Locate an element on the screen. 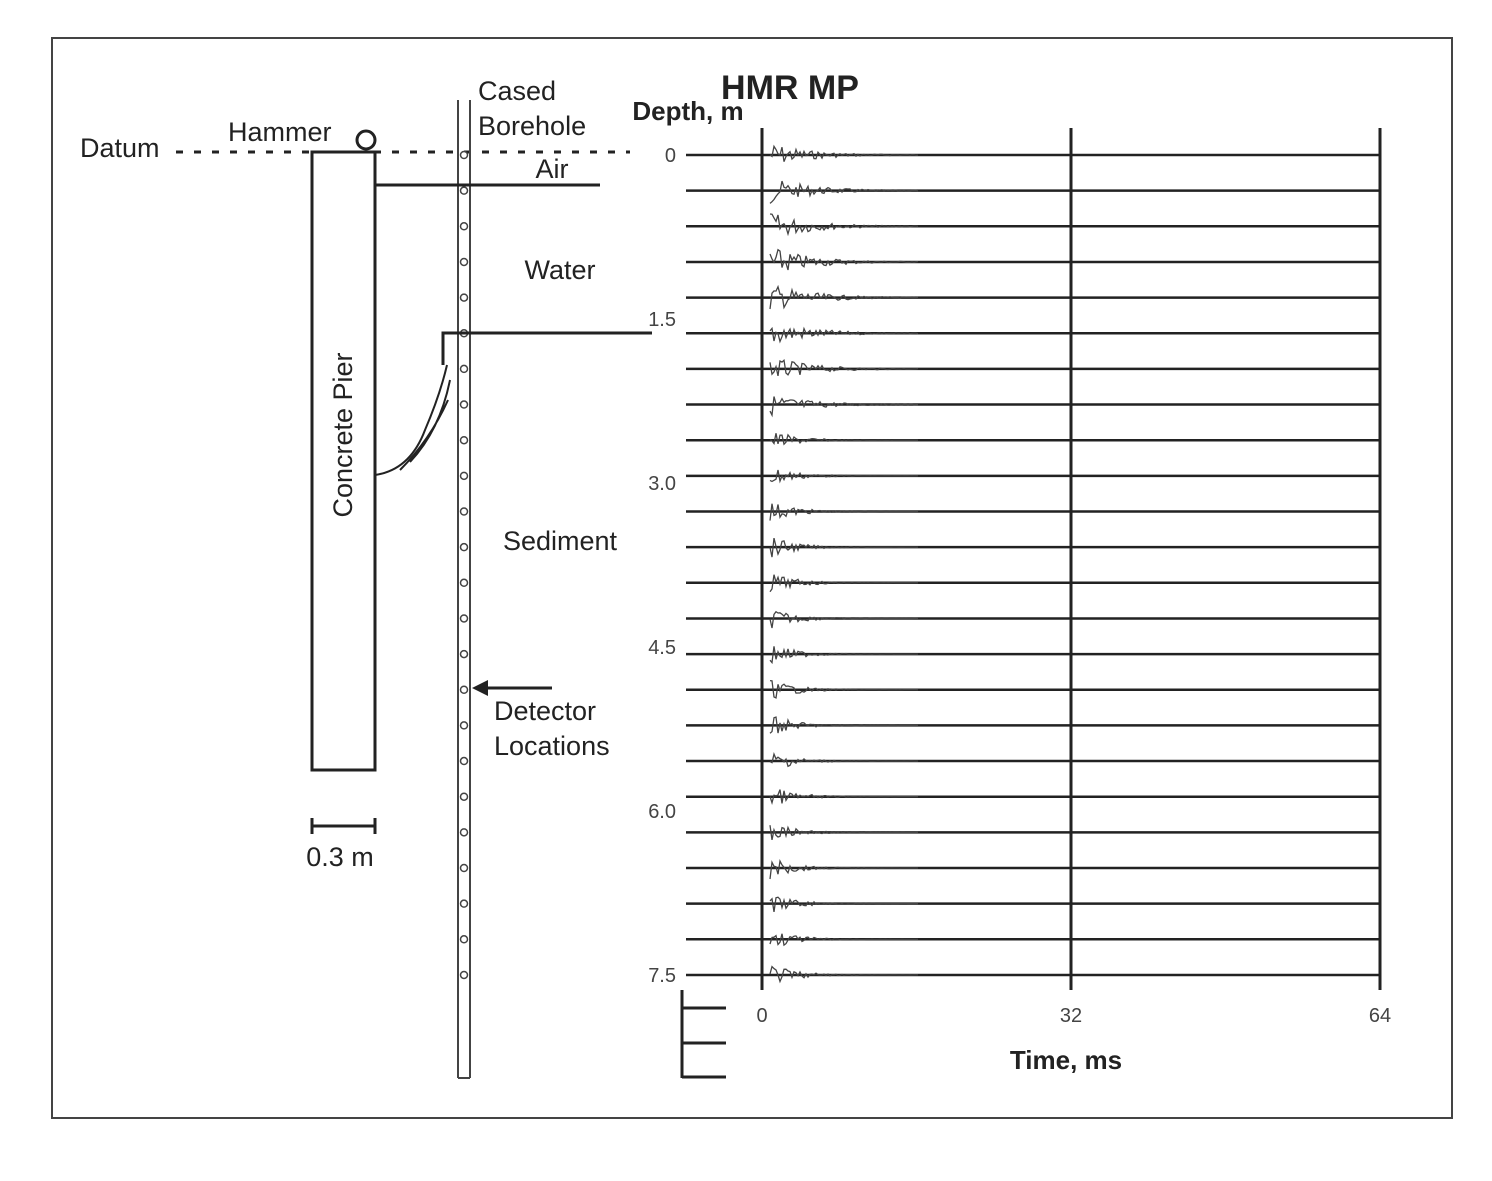 Image resolution: width=1492 pixels, height=1181 pixels. label: Datum is located at coordinates (120, 148).